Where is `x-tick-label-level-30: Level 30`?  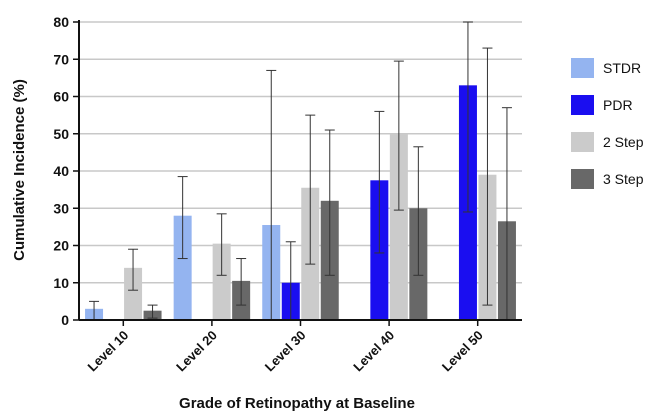
x-tick-label-level-30: Level 30 is located at coordinates (285, 351).